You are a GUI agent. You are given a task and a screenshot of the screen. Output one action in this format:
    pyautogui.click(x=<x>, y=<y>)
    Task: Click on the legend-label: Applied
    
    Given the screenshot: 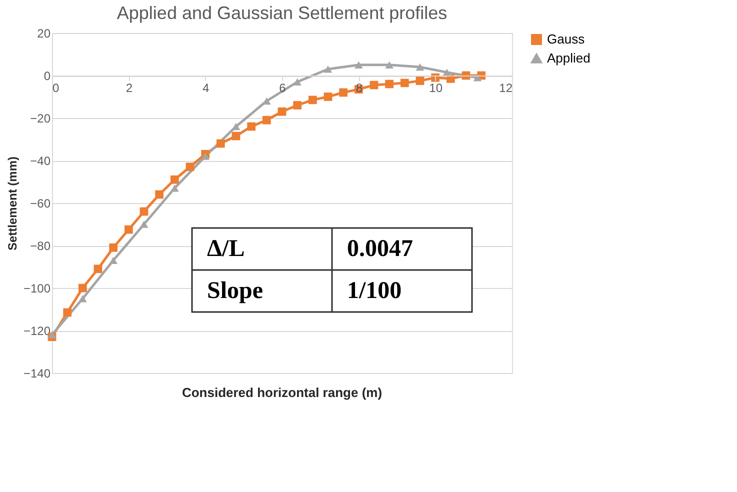 What is the action you would take?
    pyautogui.click(x=568, y=58)
    